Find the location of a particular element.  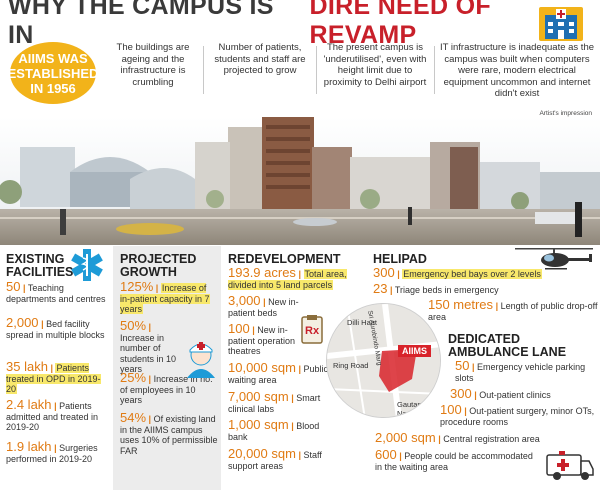

list-item: 20,000 sqm | Staff support areas is located at coordinates (275, 458).